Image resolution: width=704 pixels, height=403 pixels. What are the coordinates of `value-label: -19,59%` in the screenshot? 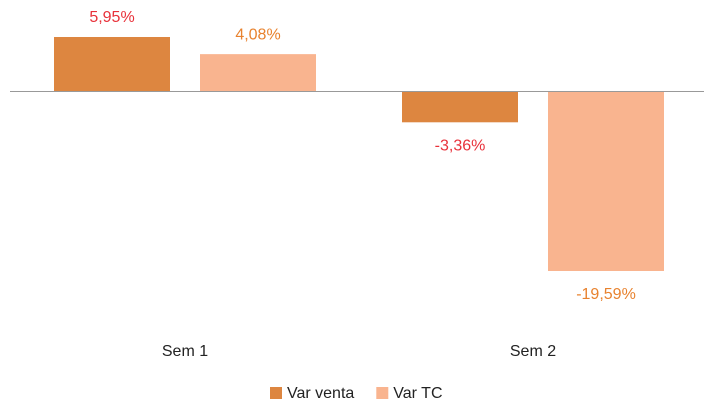 It's located at (606, 294).